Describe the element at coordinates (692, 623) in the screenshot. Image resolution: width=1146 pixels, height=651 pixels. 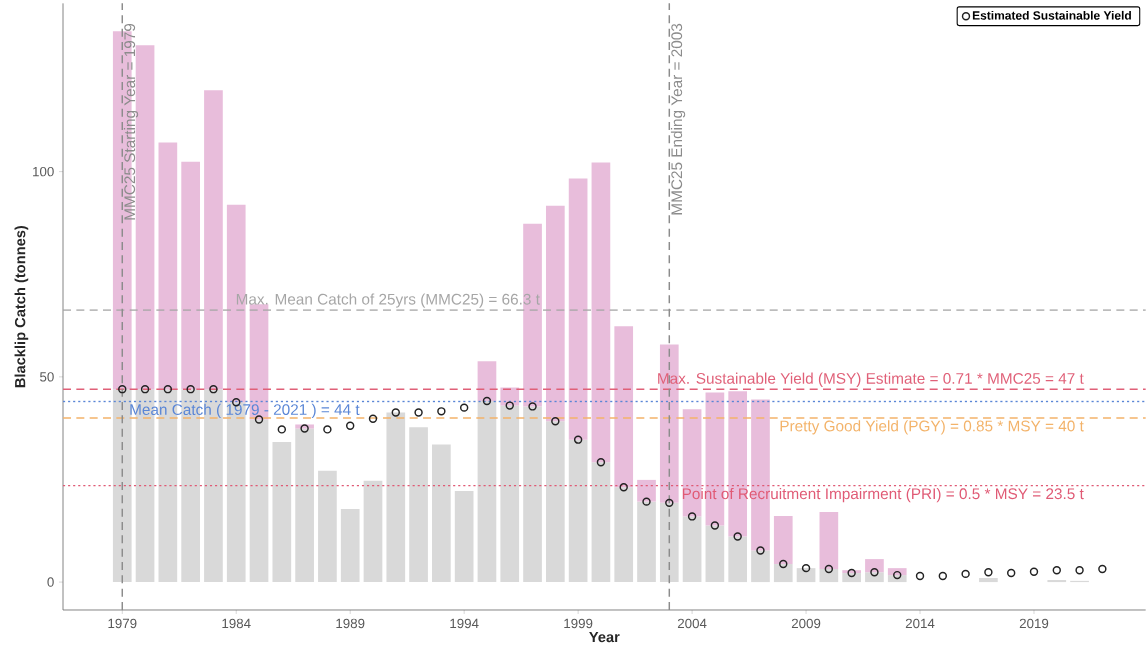
I see `x-tick-label: 2004` at that location.